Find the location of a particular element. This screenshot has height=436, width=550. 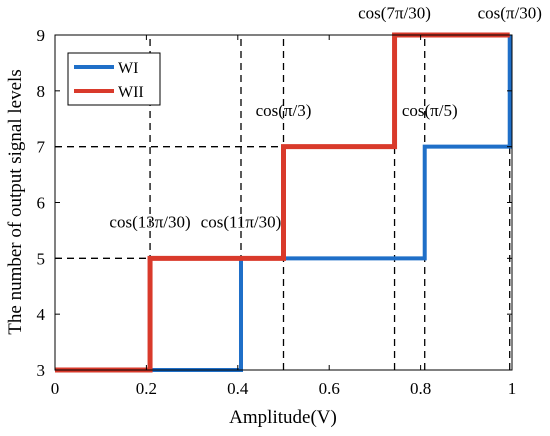

x-tick-label: 0.8 is located at coordinates (420, 388).